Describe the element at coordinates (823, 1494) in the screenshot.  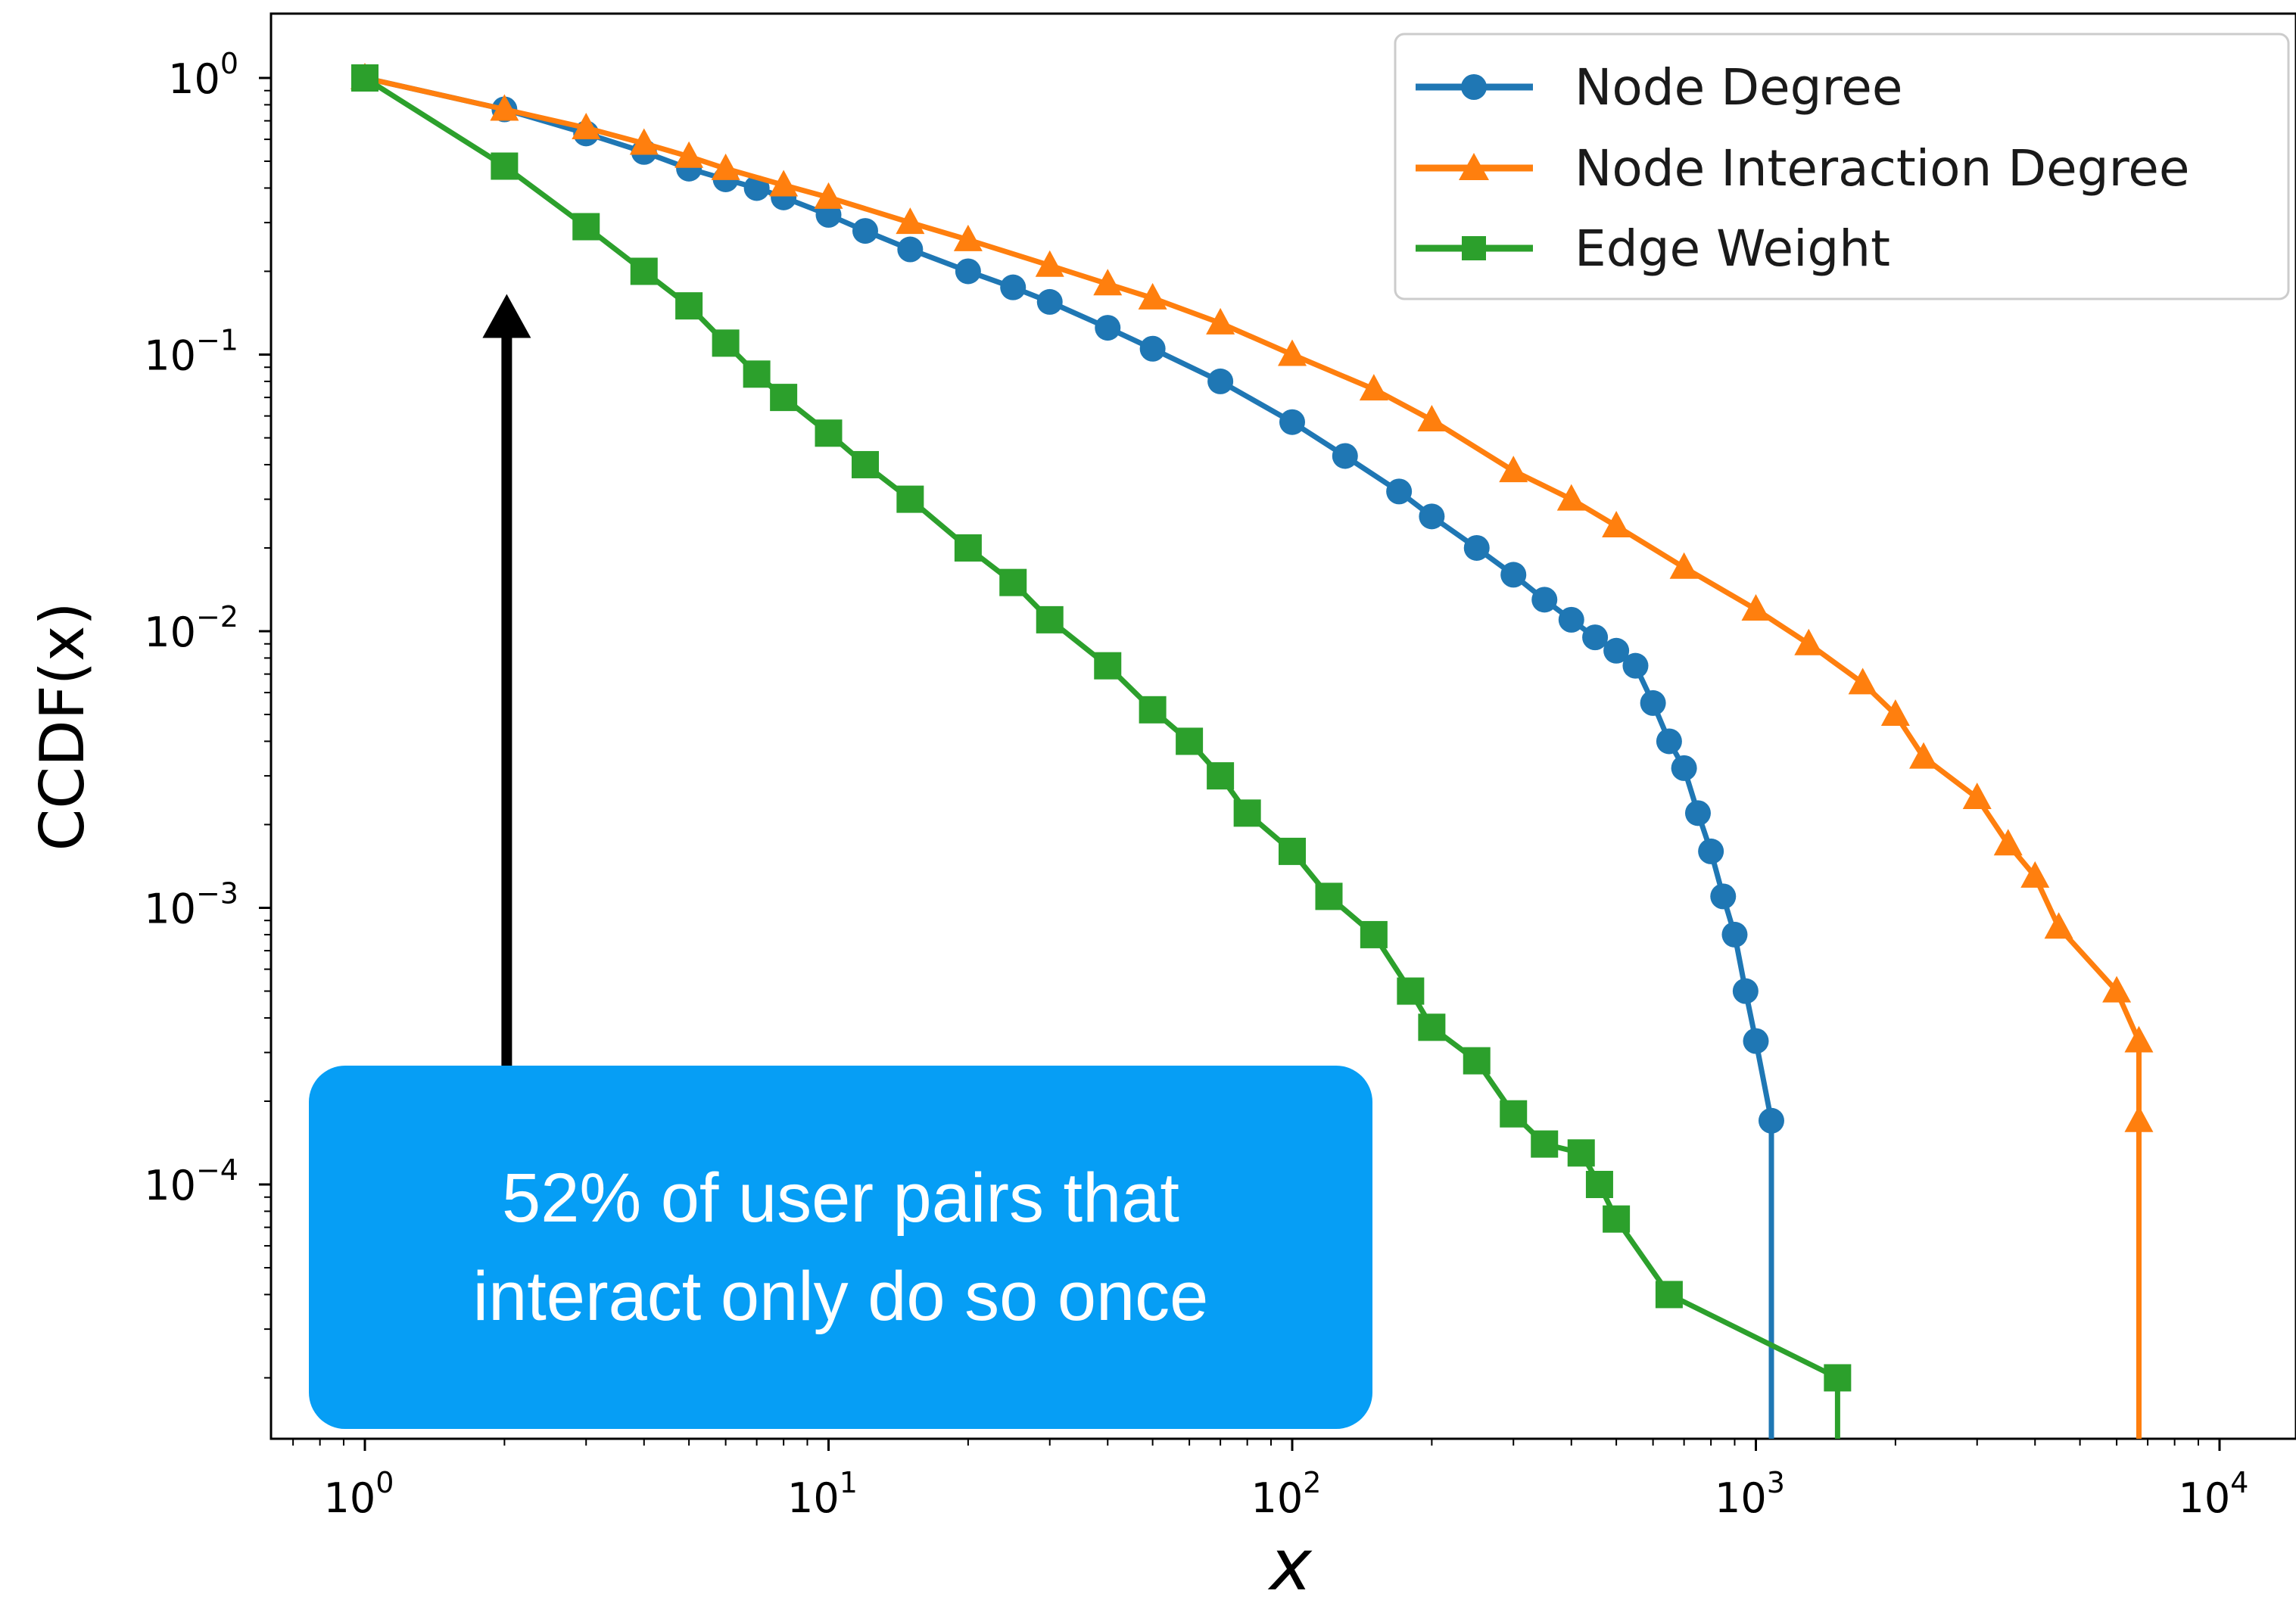
I see `x-tick-label: 10¹` at that location.